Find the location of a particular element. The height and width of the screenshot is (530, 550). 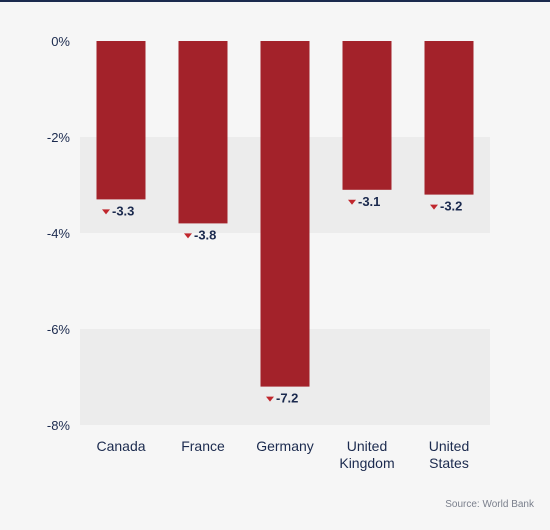

category-label: United States is located at coordinates (449, 454).